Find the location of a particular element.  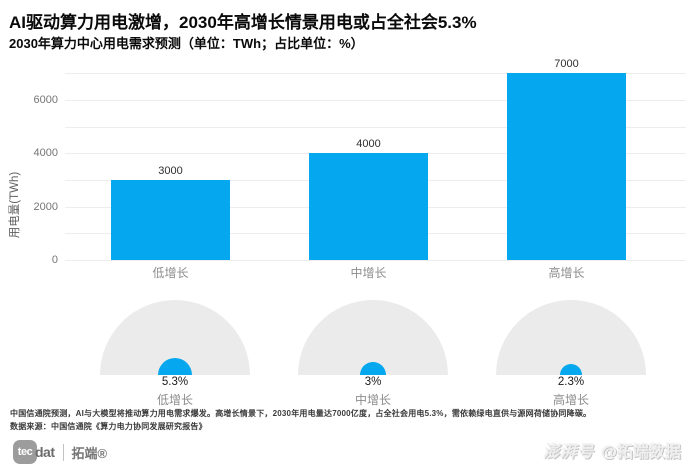

page-title: AI驱动算力用电激增，2030年高增长情景用电或占全社会5.3% is located at coordinates (243, 22).